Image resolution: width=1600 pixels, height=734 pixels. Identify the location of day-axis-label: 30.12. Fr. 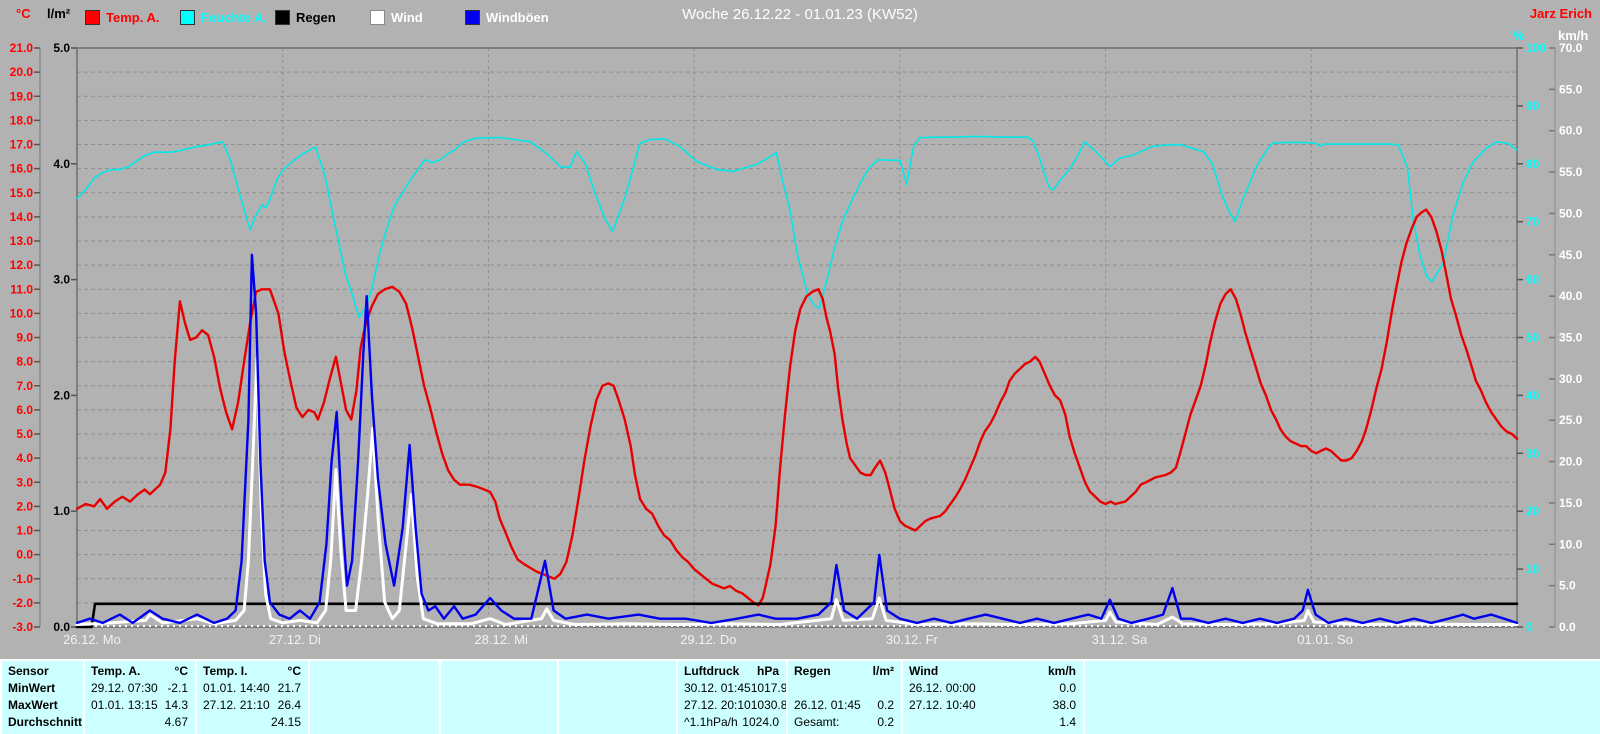
(912, 639).